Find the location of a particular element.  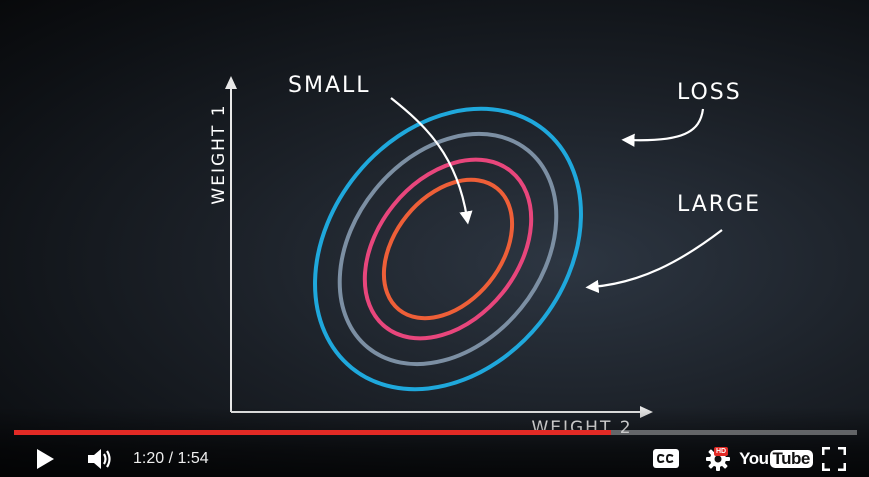

annotation-loss: LOSS is located at coordinates (709, 92).